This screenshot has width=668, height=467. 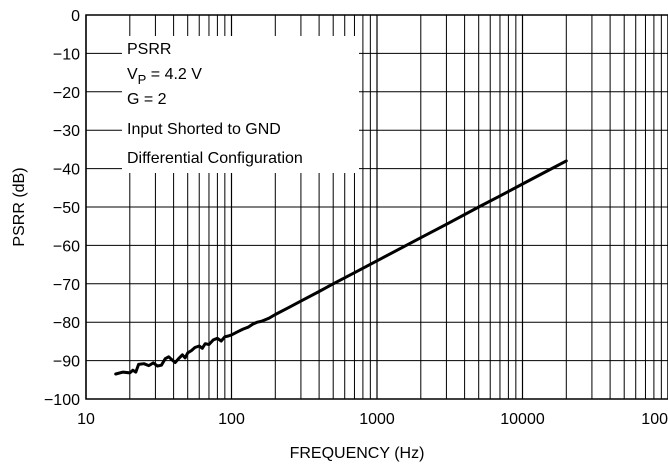 I want to click on x-tick-label: 10, so click(x=86, y=419).